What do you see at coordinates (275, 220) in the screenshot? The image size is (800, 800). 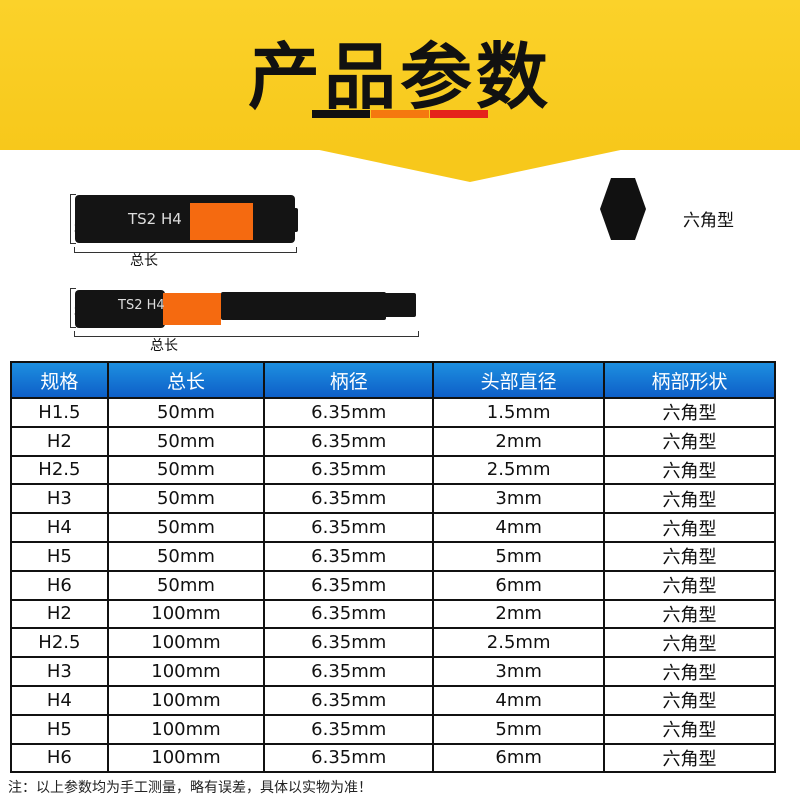 I see `short-bit-tip` at bounding box center [275, 220].